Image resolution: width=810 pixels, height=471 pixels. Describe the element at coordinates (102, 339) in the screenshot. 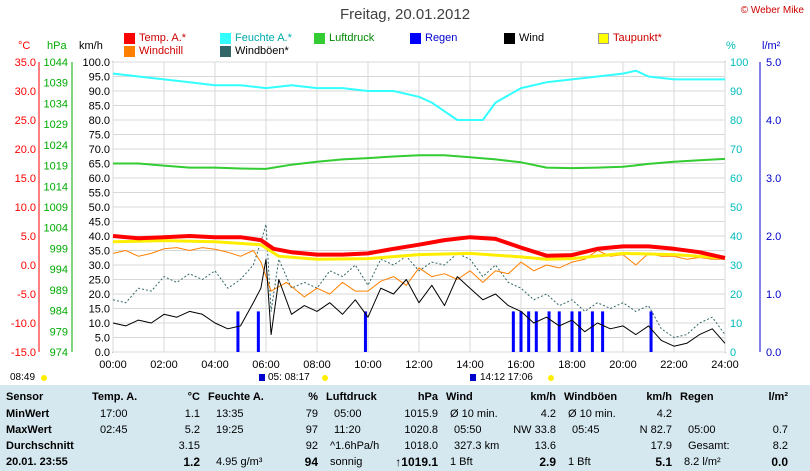

I see `wind-tick-label: 5.0` at that location.